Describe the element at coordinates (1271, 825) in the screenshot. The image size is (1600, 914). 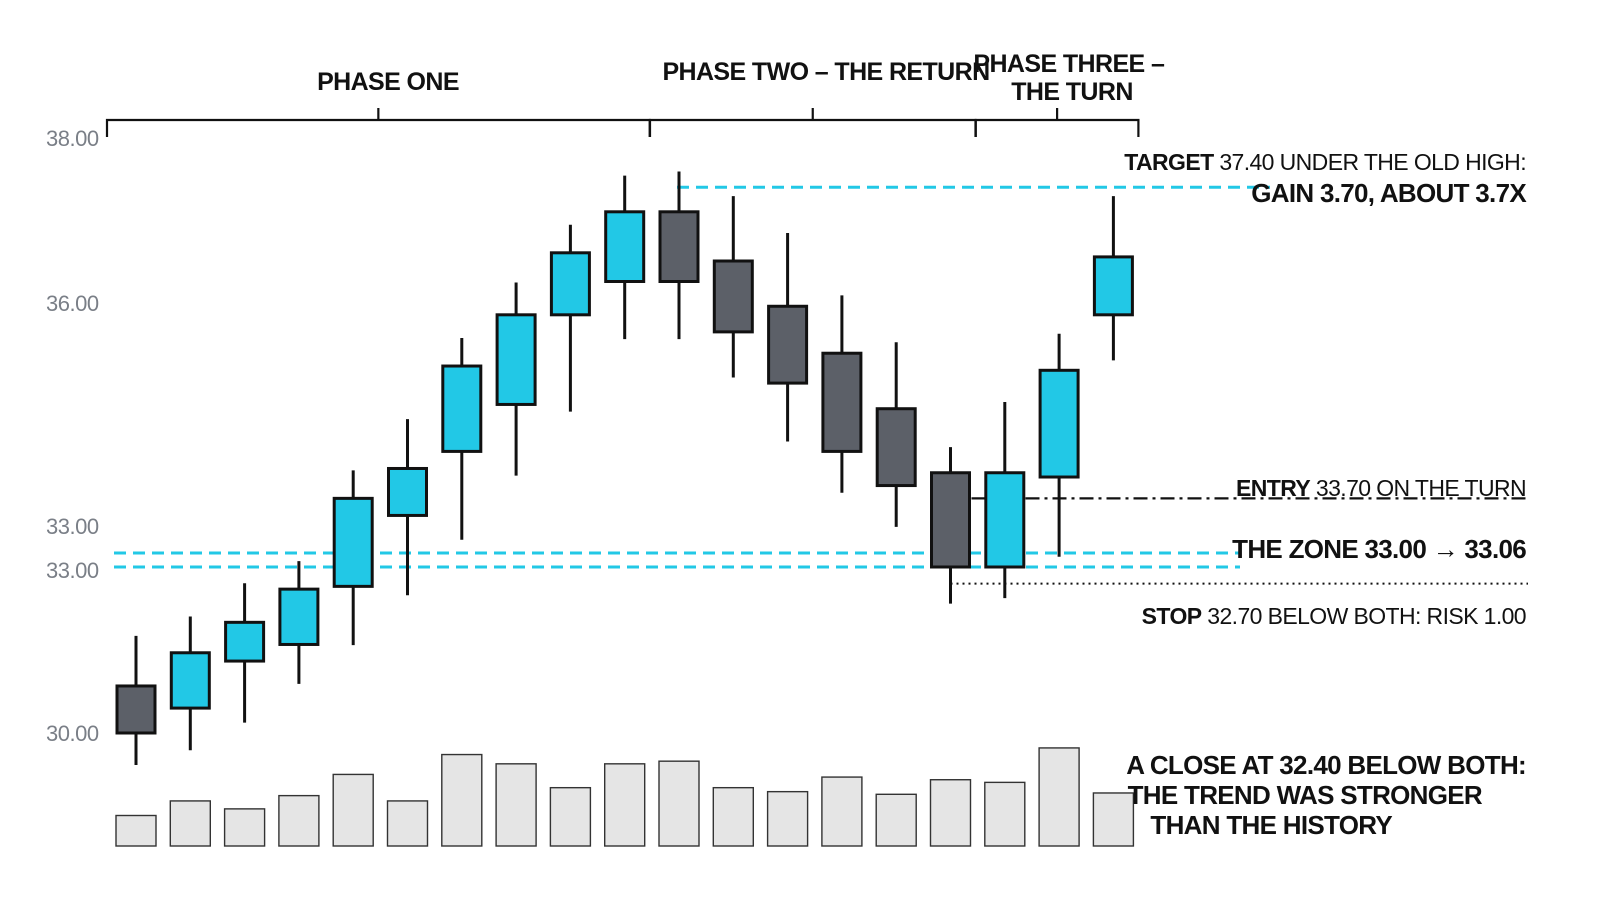
I see `close-note-line-3: THAN THE HISTORY` at that location.